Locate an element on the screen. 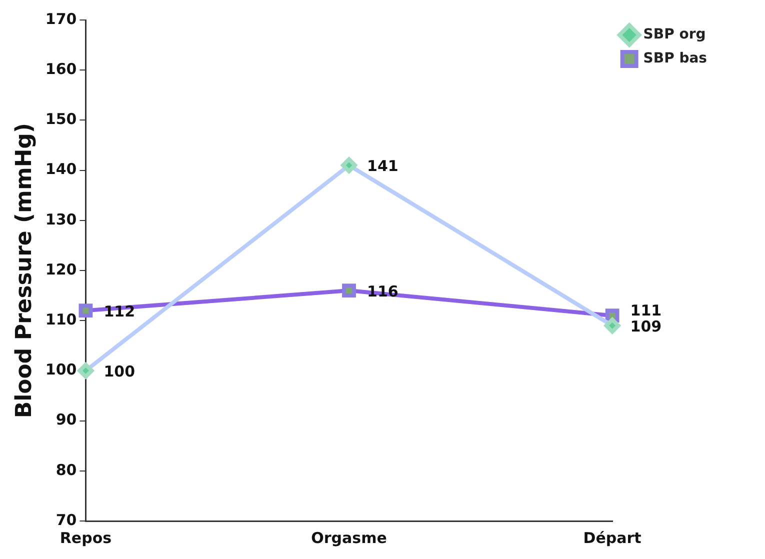  y-tick-label: 130 is located at coordinates (61, 219).